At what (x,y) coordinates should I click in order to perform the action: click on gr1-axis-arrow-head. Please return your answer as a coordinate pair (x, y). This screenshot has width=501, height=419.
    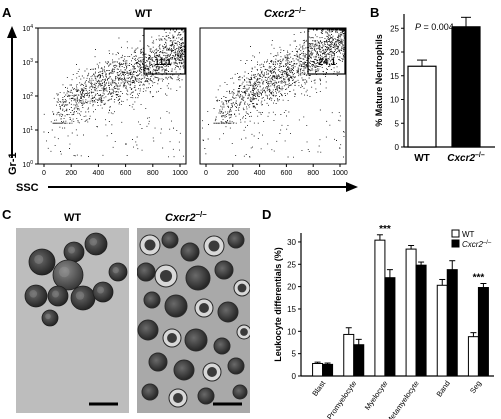
    Looking at the image, I should click on (12, 32).